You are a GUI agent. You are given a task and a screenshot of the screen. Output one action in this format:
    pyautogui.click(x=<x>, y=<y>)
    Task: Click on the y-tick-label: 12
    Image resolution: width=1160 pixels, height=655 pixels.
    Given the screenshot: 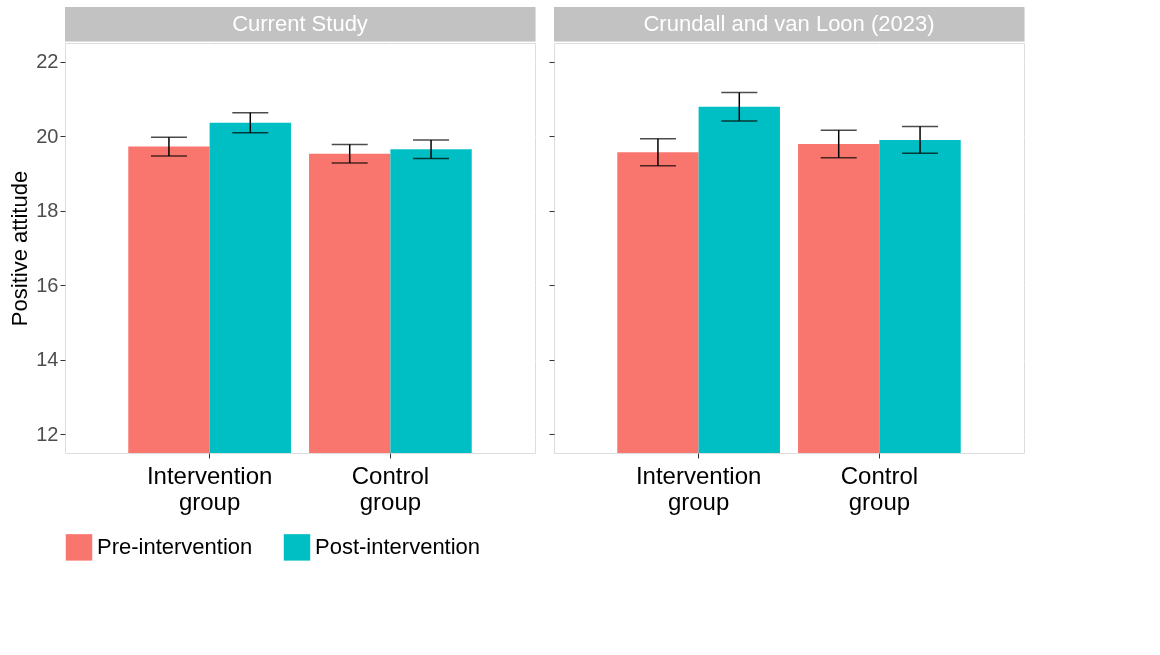 What is the action you would take?
    pyautogui.click(x=47, y=433)
    